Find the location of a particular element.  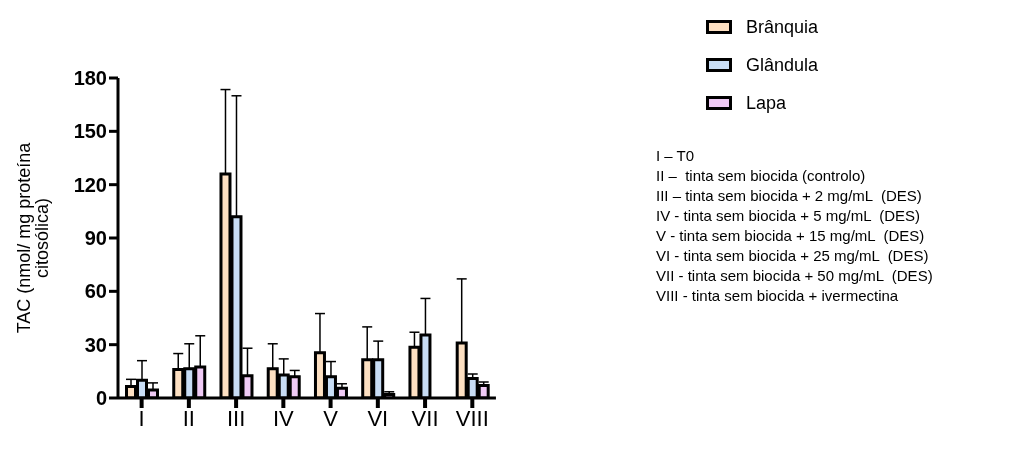

text: VI - tinta sem biocida + 25 mg/mL (DES) is located at coordinates (793, 256).